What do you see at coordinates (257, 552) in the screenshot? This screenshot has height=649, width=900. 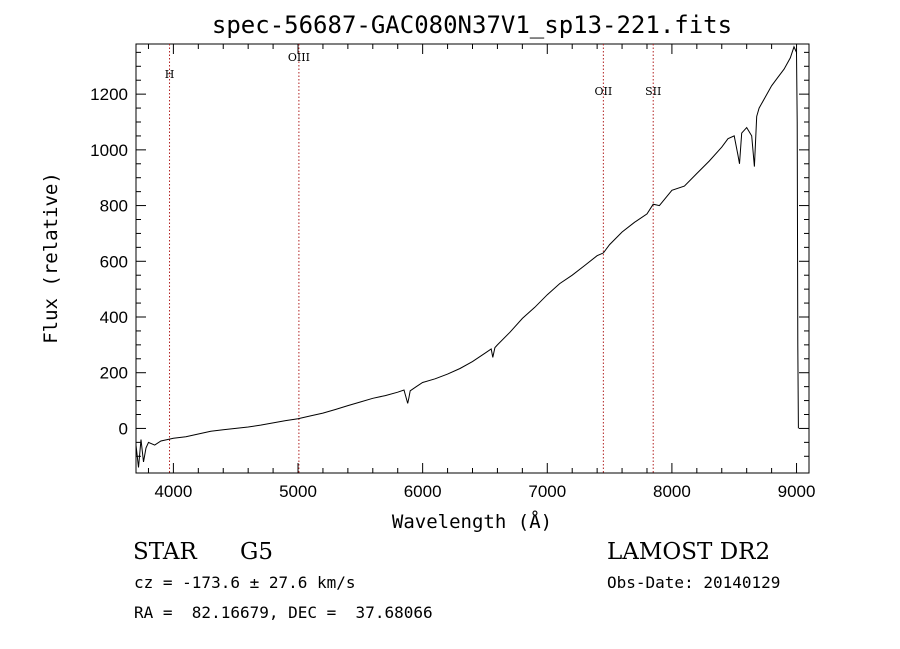 I see `object-subclass: G5` at bounding box center [257, 552].